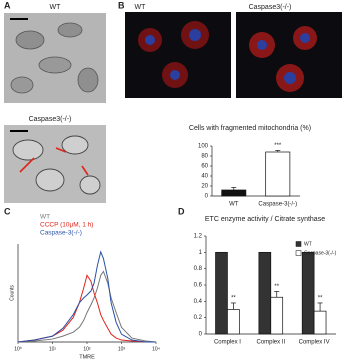  Describe the element at coordinates (201, 253) in the screenshot. I see `y-tick-label: 1` at that location.